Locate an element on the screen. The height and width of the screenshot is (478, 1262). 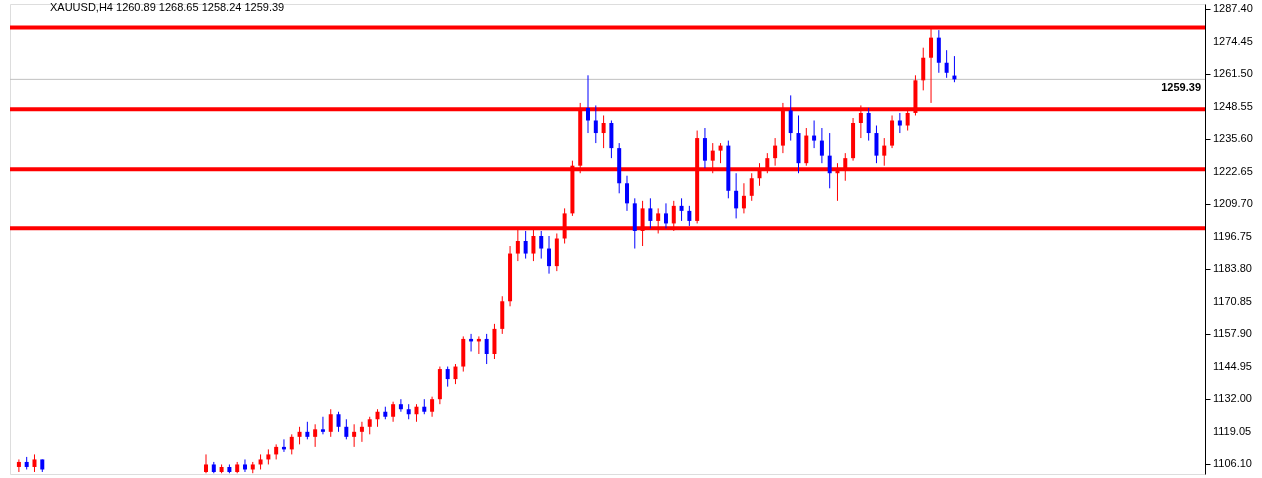
y-tick-label: 1287.40 is located at coordinates (1233, 8).